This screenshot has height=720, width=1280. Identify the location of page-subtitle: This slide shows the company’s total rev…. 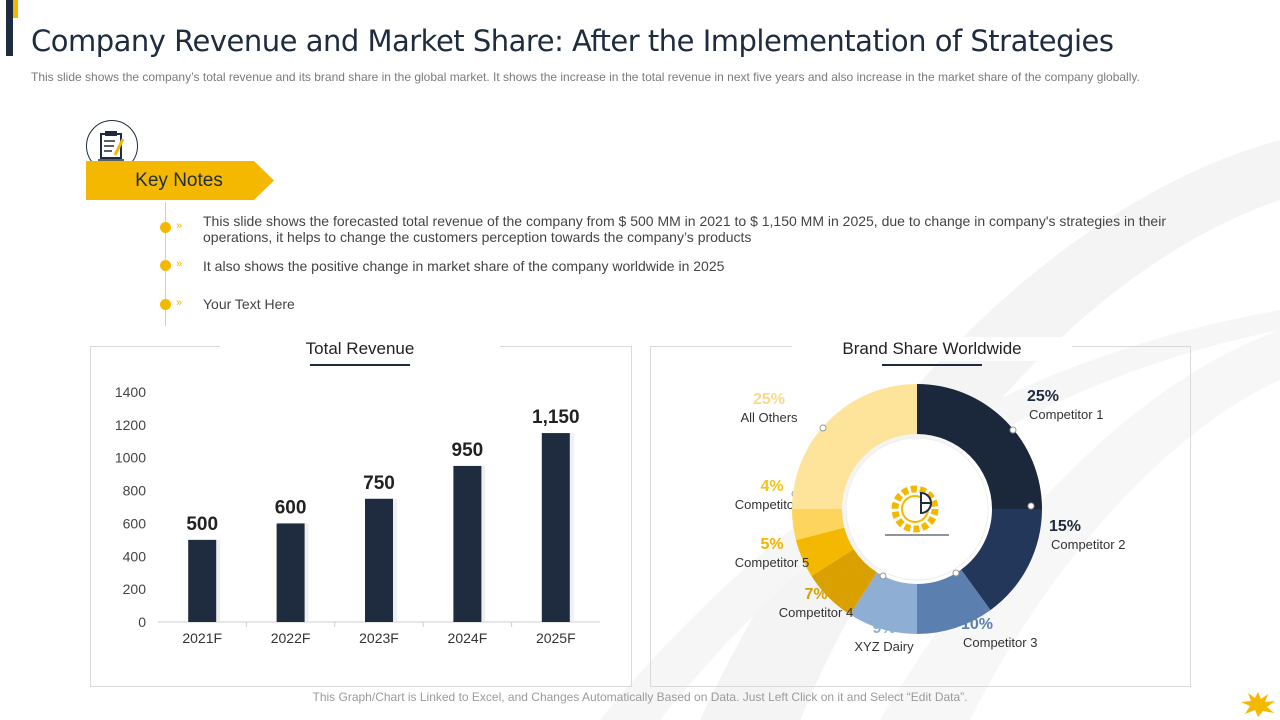
(585, 77).